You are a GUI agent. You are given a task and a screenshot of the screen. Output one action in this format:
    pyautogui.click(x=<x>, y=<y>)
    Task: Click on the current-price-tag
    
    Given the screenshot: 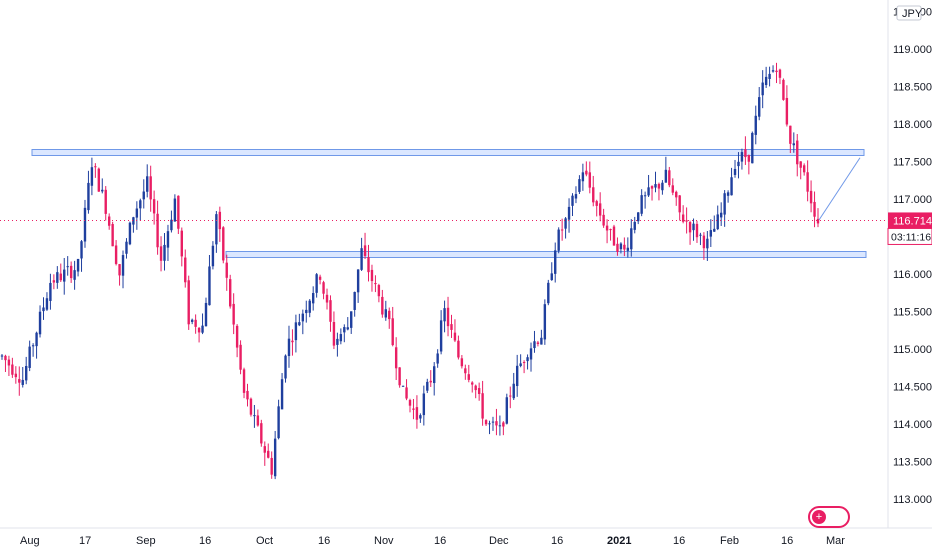 What is the action you would take?
    pyautogui.click(x=910, y=220)
    